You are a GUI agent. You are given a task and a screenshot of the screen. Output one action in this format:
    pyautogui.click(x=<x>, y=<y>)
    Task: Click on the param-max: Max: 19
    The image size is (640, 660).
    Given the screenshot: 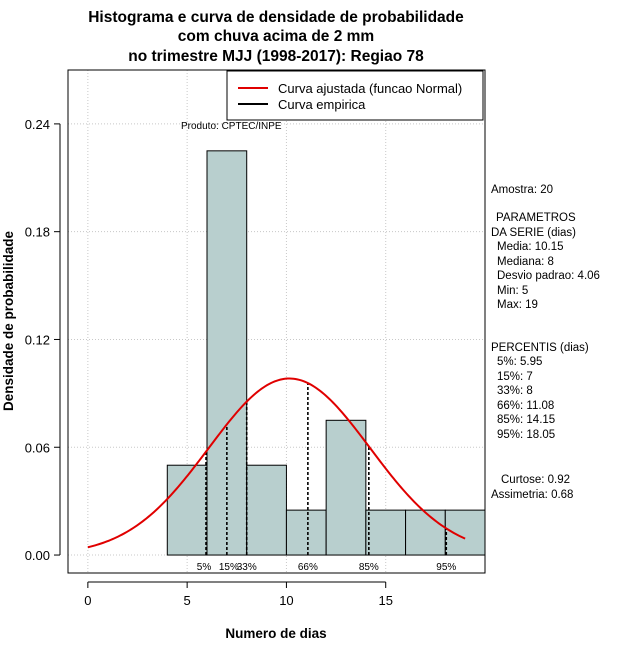 What is the action you would take?
    pyautogui.click(x=517, y=305)
    